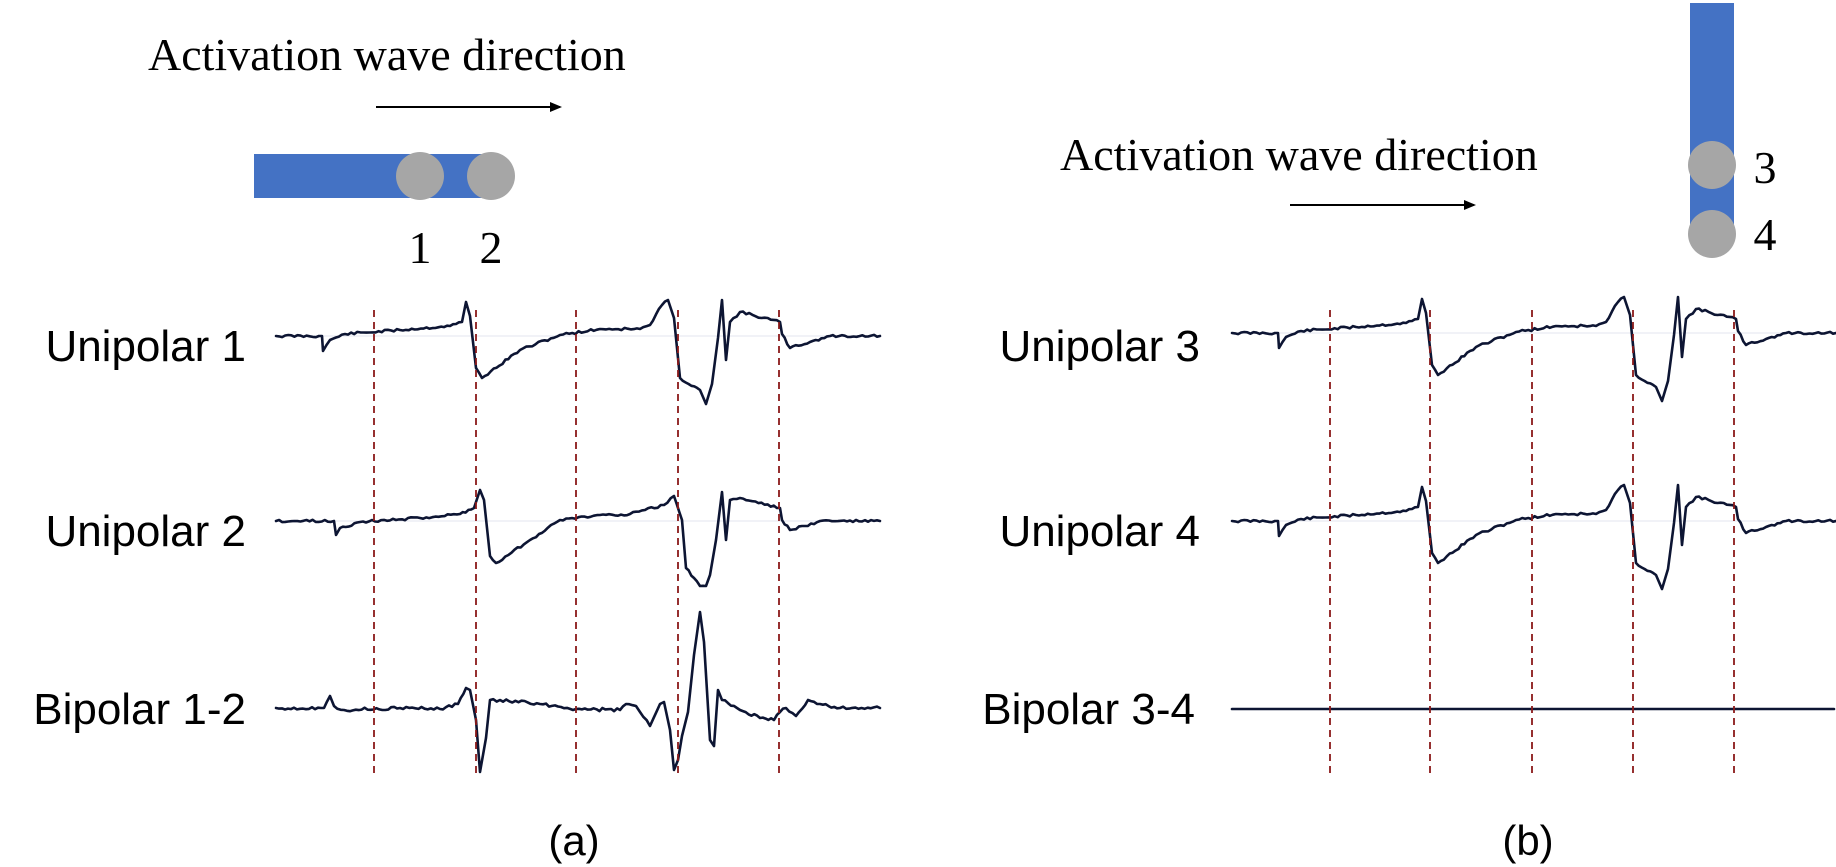  What do you see at coordinates (1099, 531) in the screenshot?
I see `trace-label-unipolar-4: Unipolar 4` at bounding box center [1099, 531].